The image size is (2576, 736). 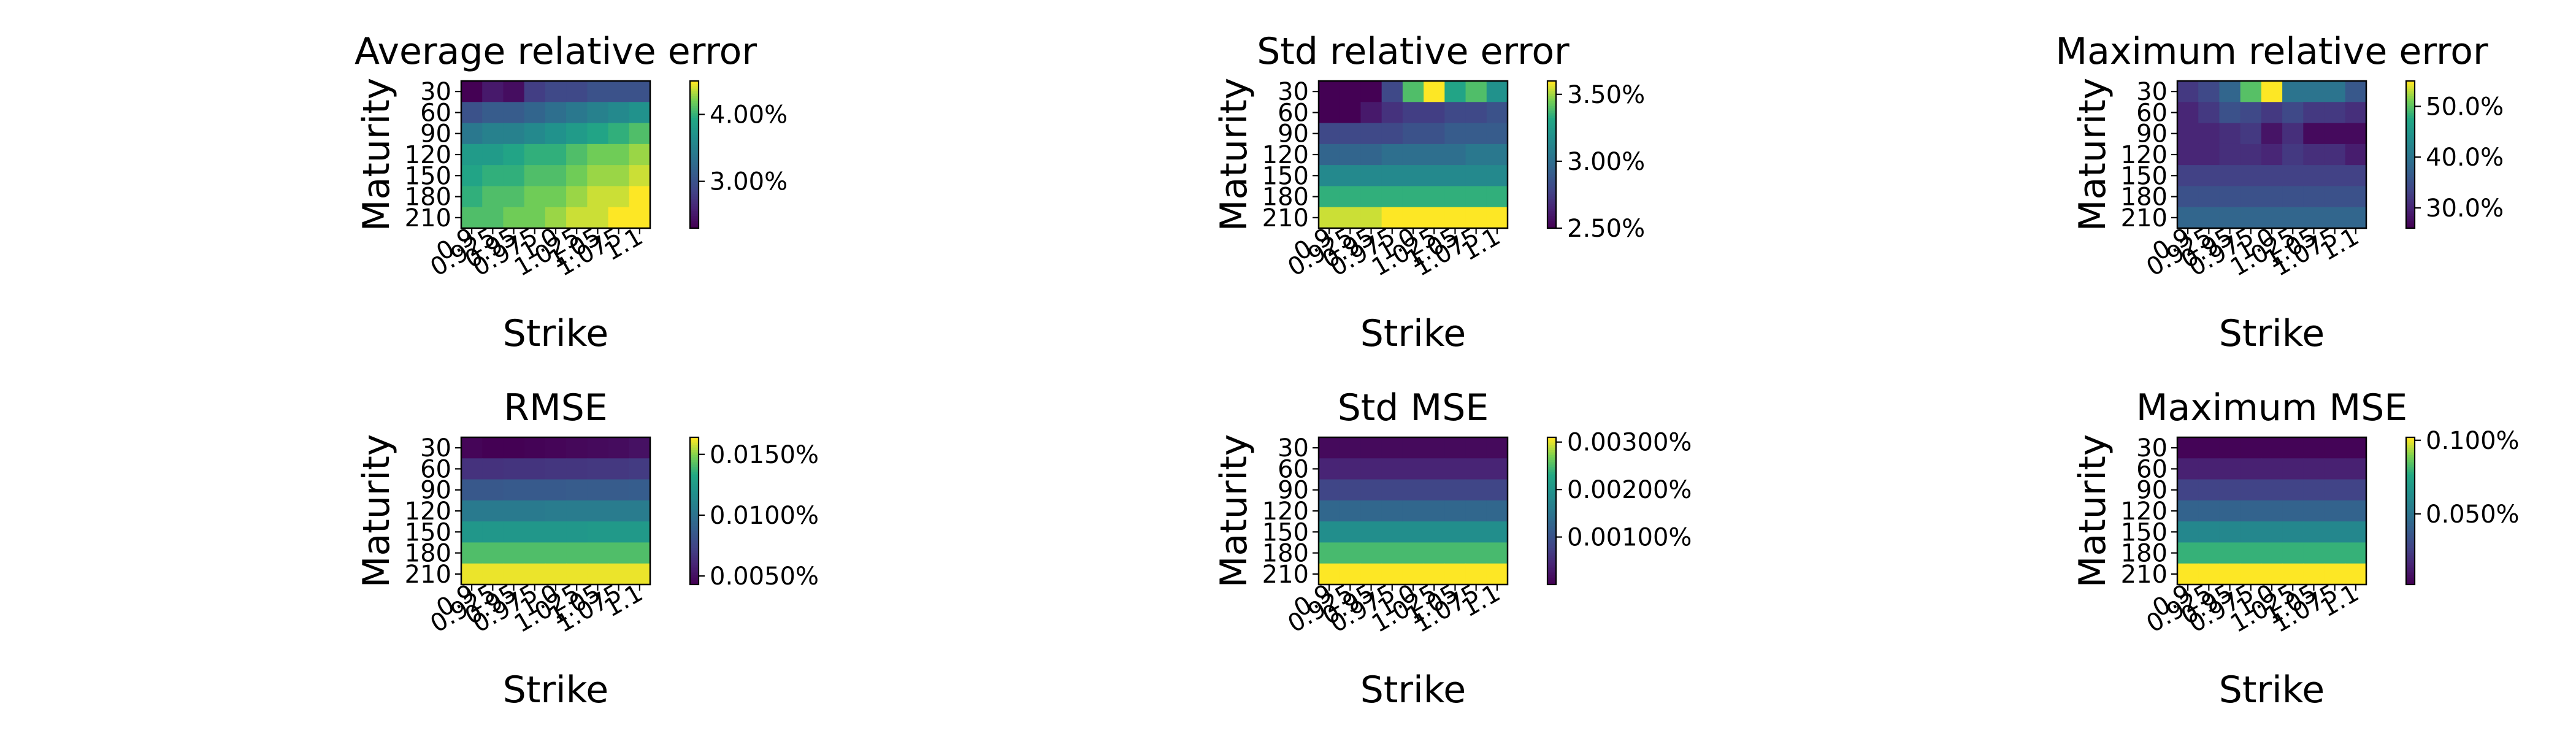 I want to click on y-tick-label: 180, so click(x=2144, y=554).